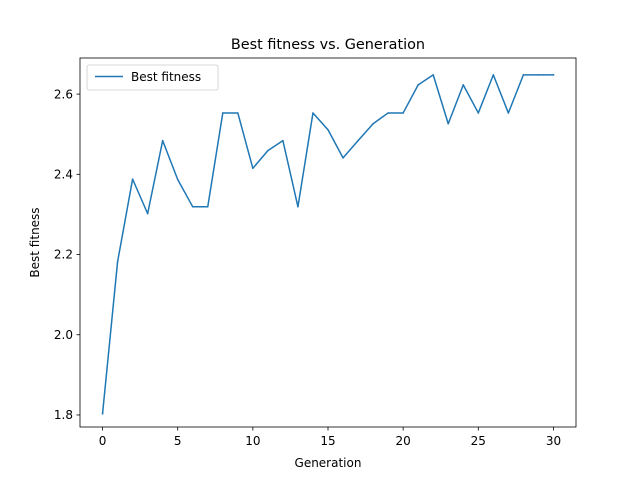 The height and width of the screenshot is (480, 640). What do you see at coordinates (63, 335) in the screenshot?
I see `y-tick-label: 2.0` at bounding box center [63, 335].